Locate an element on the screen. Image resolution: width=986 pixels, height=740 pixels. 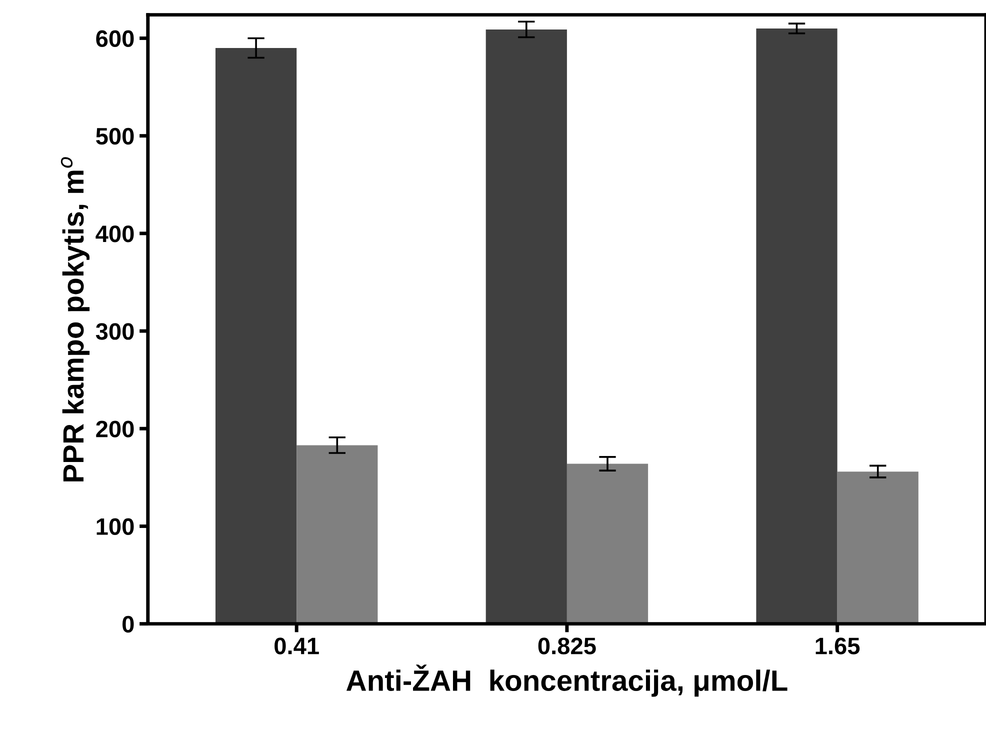
y-tick-label: 300 is located at coordinates (115, 331).